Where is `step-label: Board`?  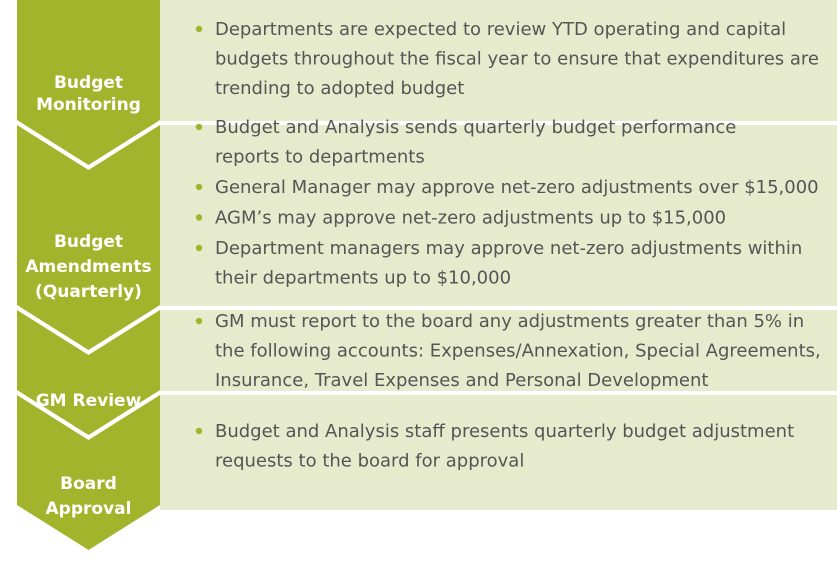 step-label: Board is located at coordinates (88, 484).